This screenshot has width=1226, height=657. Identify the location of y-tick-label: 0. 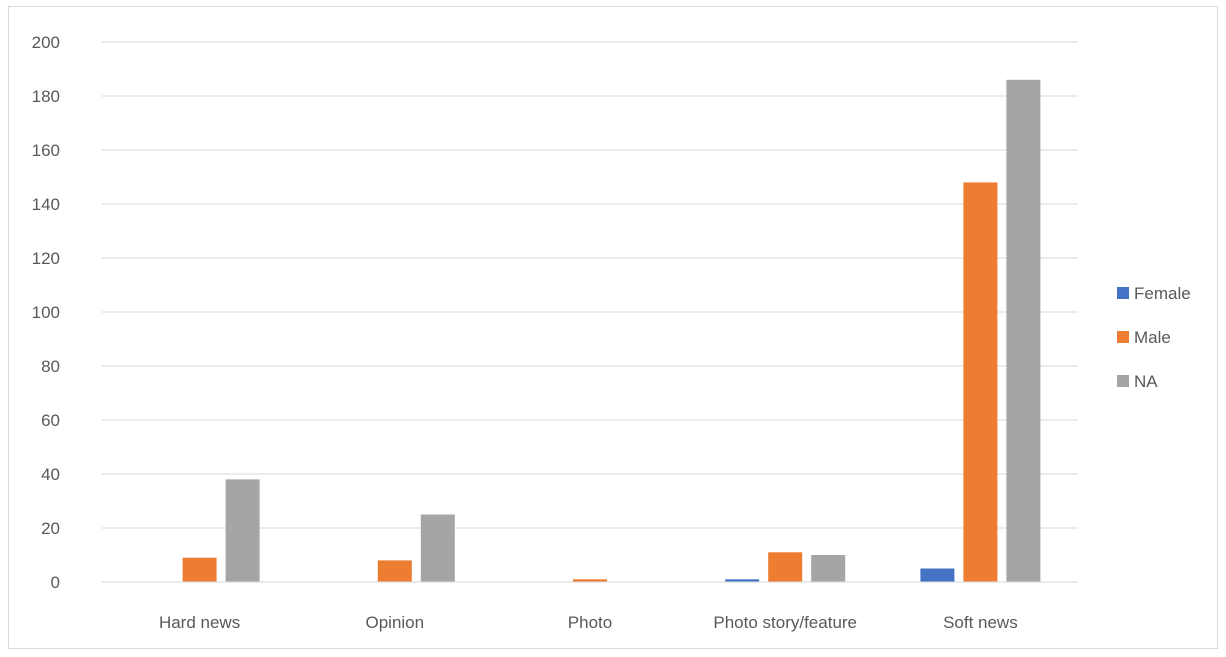
(55, 582).